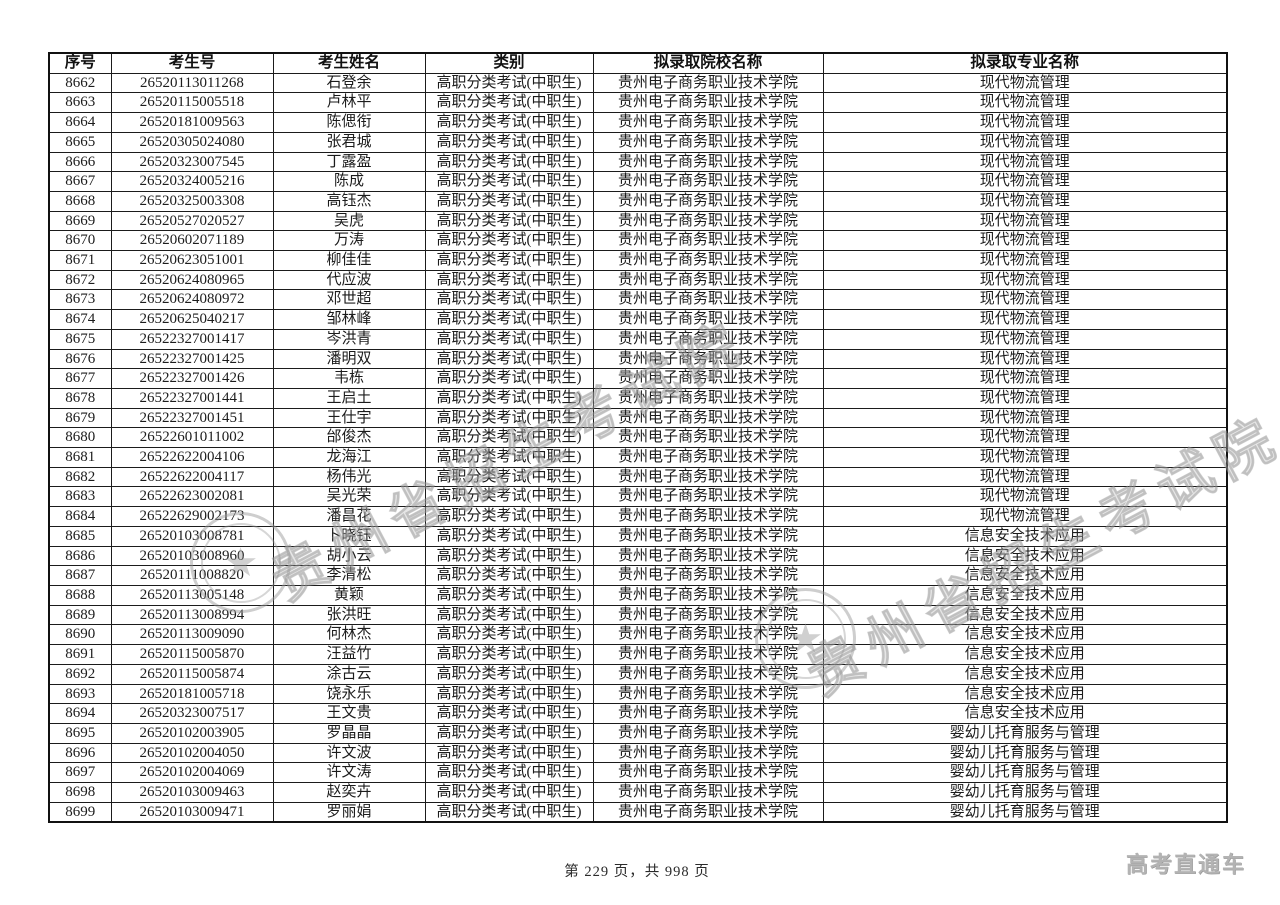 Image resolution: width=1280 pixels, height=905 pixels. Describe the element at coordinates (80, 733) in the screenshot. I see `cell: 8695` at that location.